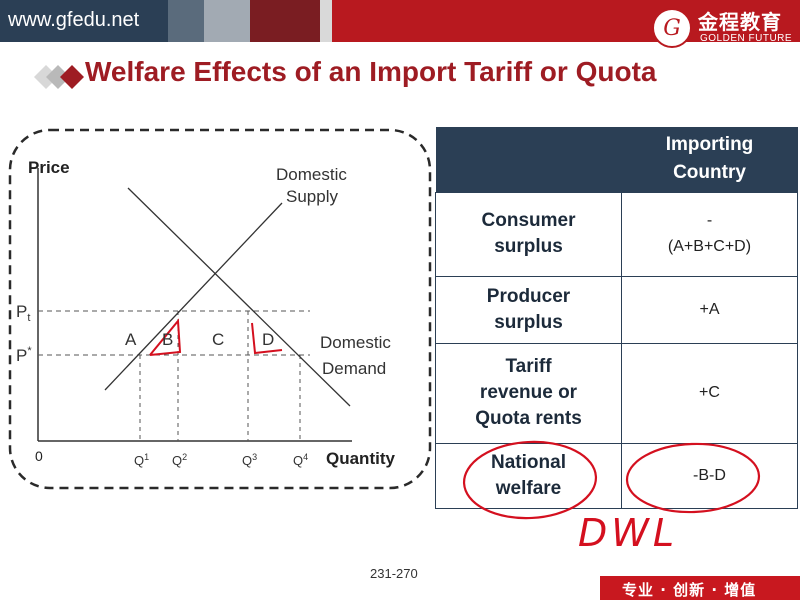 The width and height of the screenshot is (800, 600). I want to click on table-row: Tariff revenue or Quota rents +C, so click(616, 393).